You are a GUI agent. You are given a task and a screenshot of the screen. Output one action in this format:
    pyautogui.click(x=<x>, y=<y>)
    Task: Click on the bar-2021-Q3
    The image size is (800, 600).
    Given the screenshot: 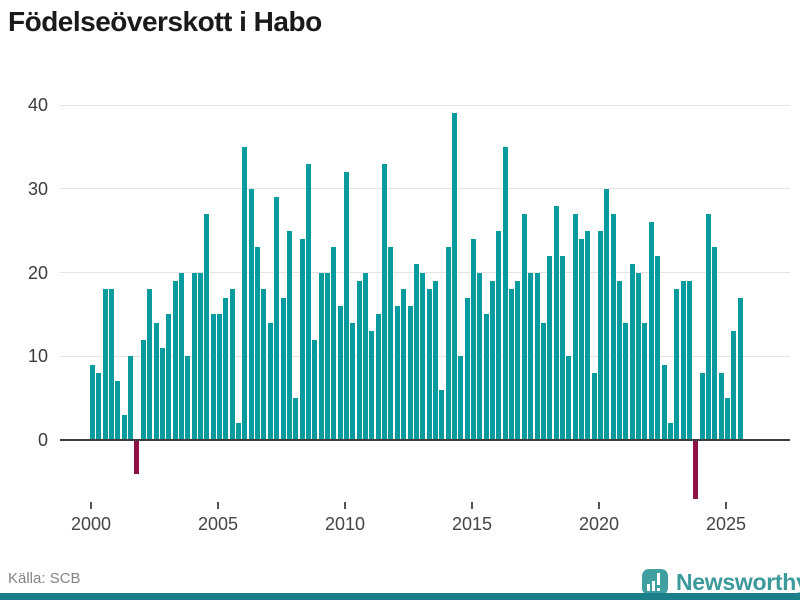 What is the action you would take?
    pyautogui.click(x=639, y=356)
    